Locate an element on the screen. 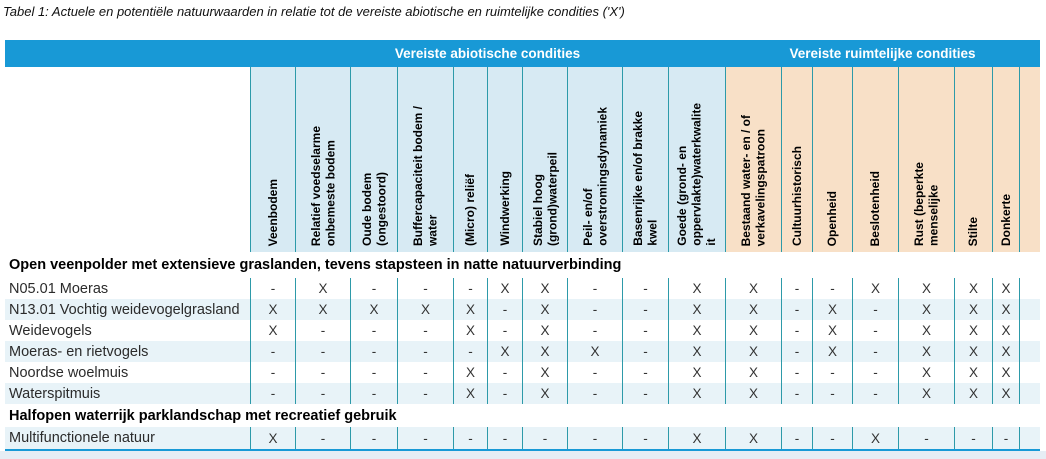  table-row: Multifunctionele natuur X - - - - - - - - X X - - X - - - is located at coordinates (522, 438).